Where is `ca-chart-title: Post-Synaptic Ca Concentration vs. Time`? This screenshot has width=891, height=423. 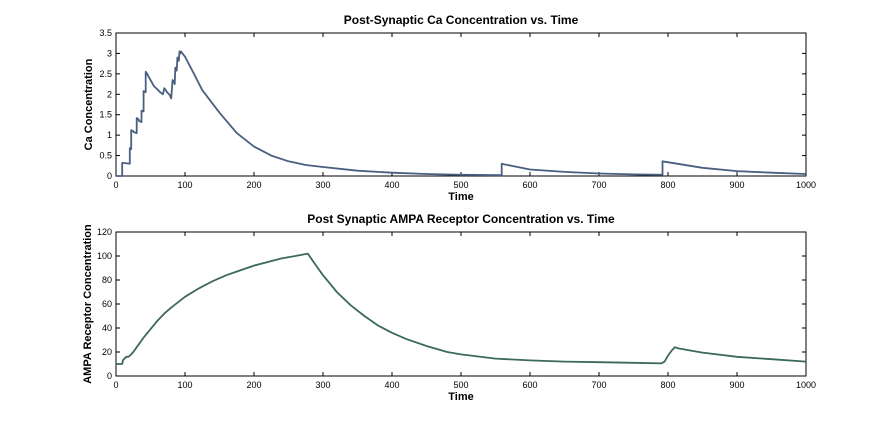
ca-chart-title: Post-Synaptic Ca Concentration vs. Time is located at coordinates (461, 20).